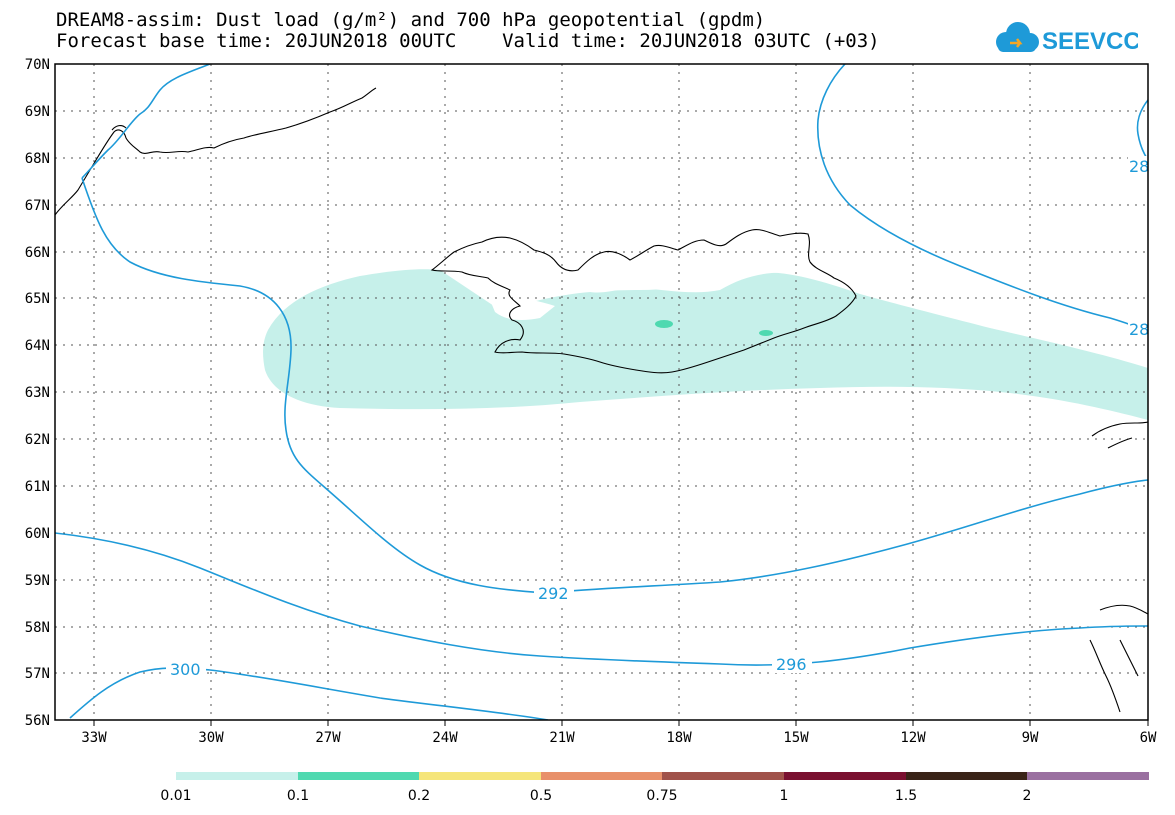 This screenshot has width=1175, height=815. Describe the element at coordinates (619, 738) in the screenshot. I see `longitude-labels: 33W 30W 27W 24W 21W 18W 15W 12W 9W 6W` at that location.